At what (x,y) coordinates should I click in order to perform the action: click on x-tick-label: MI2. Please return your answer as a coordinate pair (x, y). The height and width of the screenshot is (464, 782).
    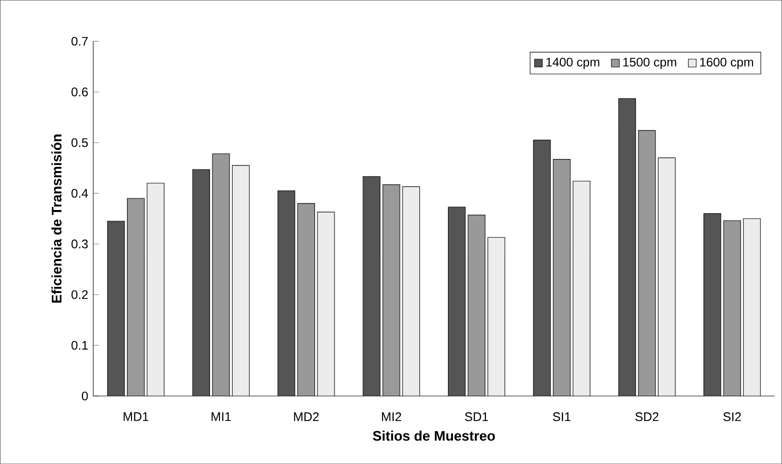
    Looking at the image, I should click on (392, 416).